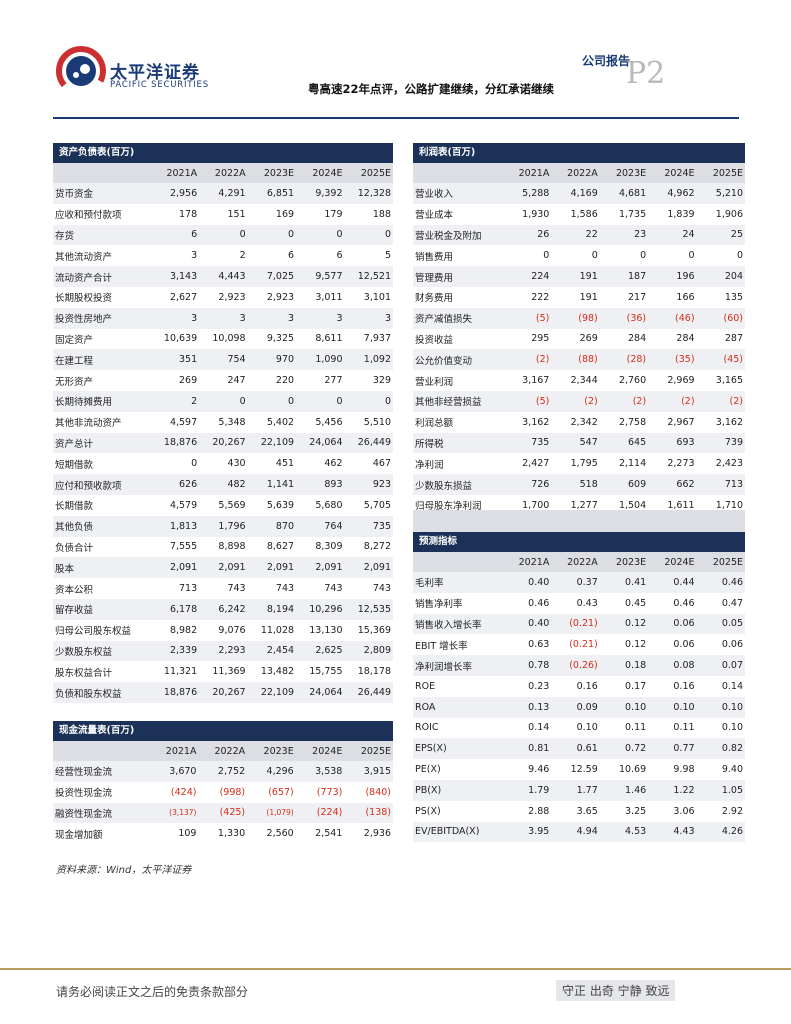 The height and width of the screenshot is (1024, 791). What do you see at coordinates (377, 422) in the screenshot?
I see `cell-value: 5,510` at bounding box center [377, 422].